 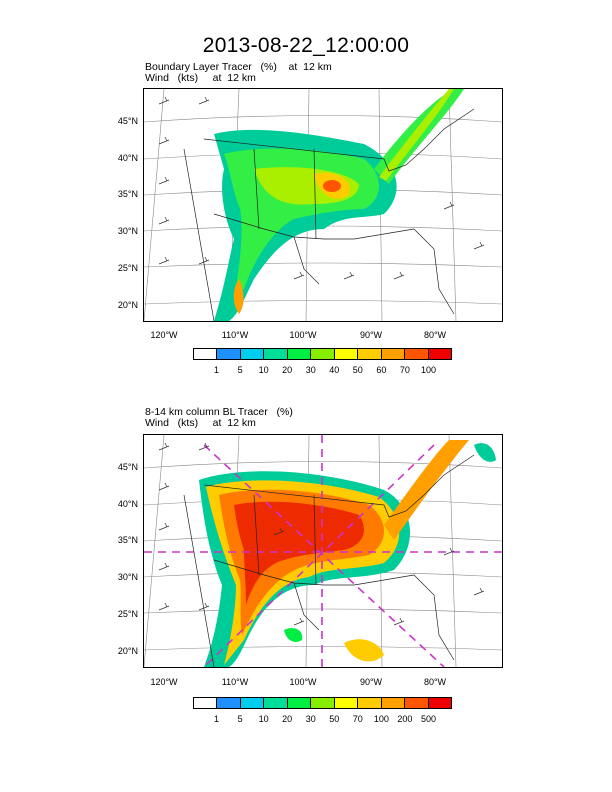 I want to click on bottom-lat-label: 35°N, so click(x=127, y=540).